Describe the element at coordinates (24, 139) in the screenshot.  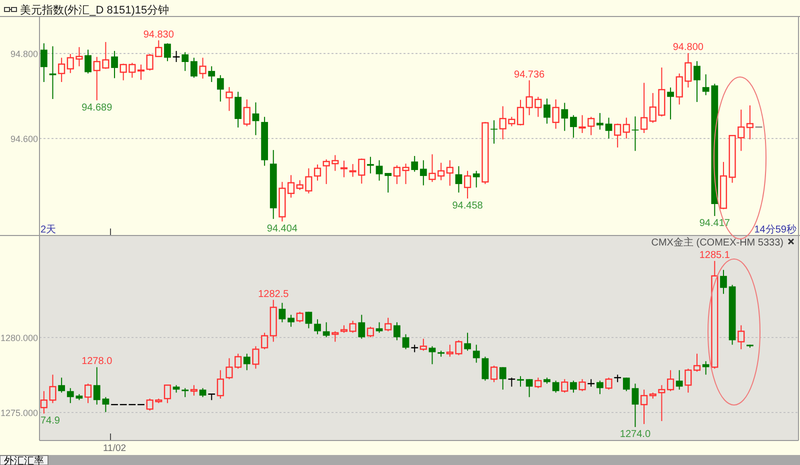
I see `y-tick-label: 94.600` at that location.